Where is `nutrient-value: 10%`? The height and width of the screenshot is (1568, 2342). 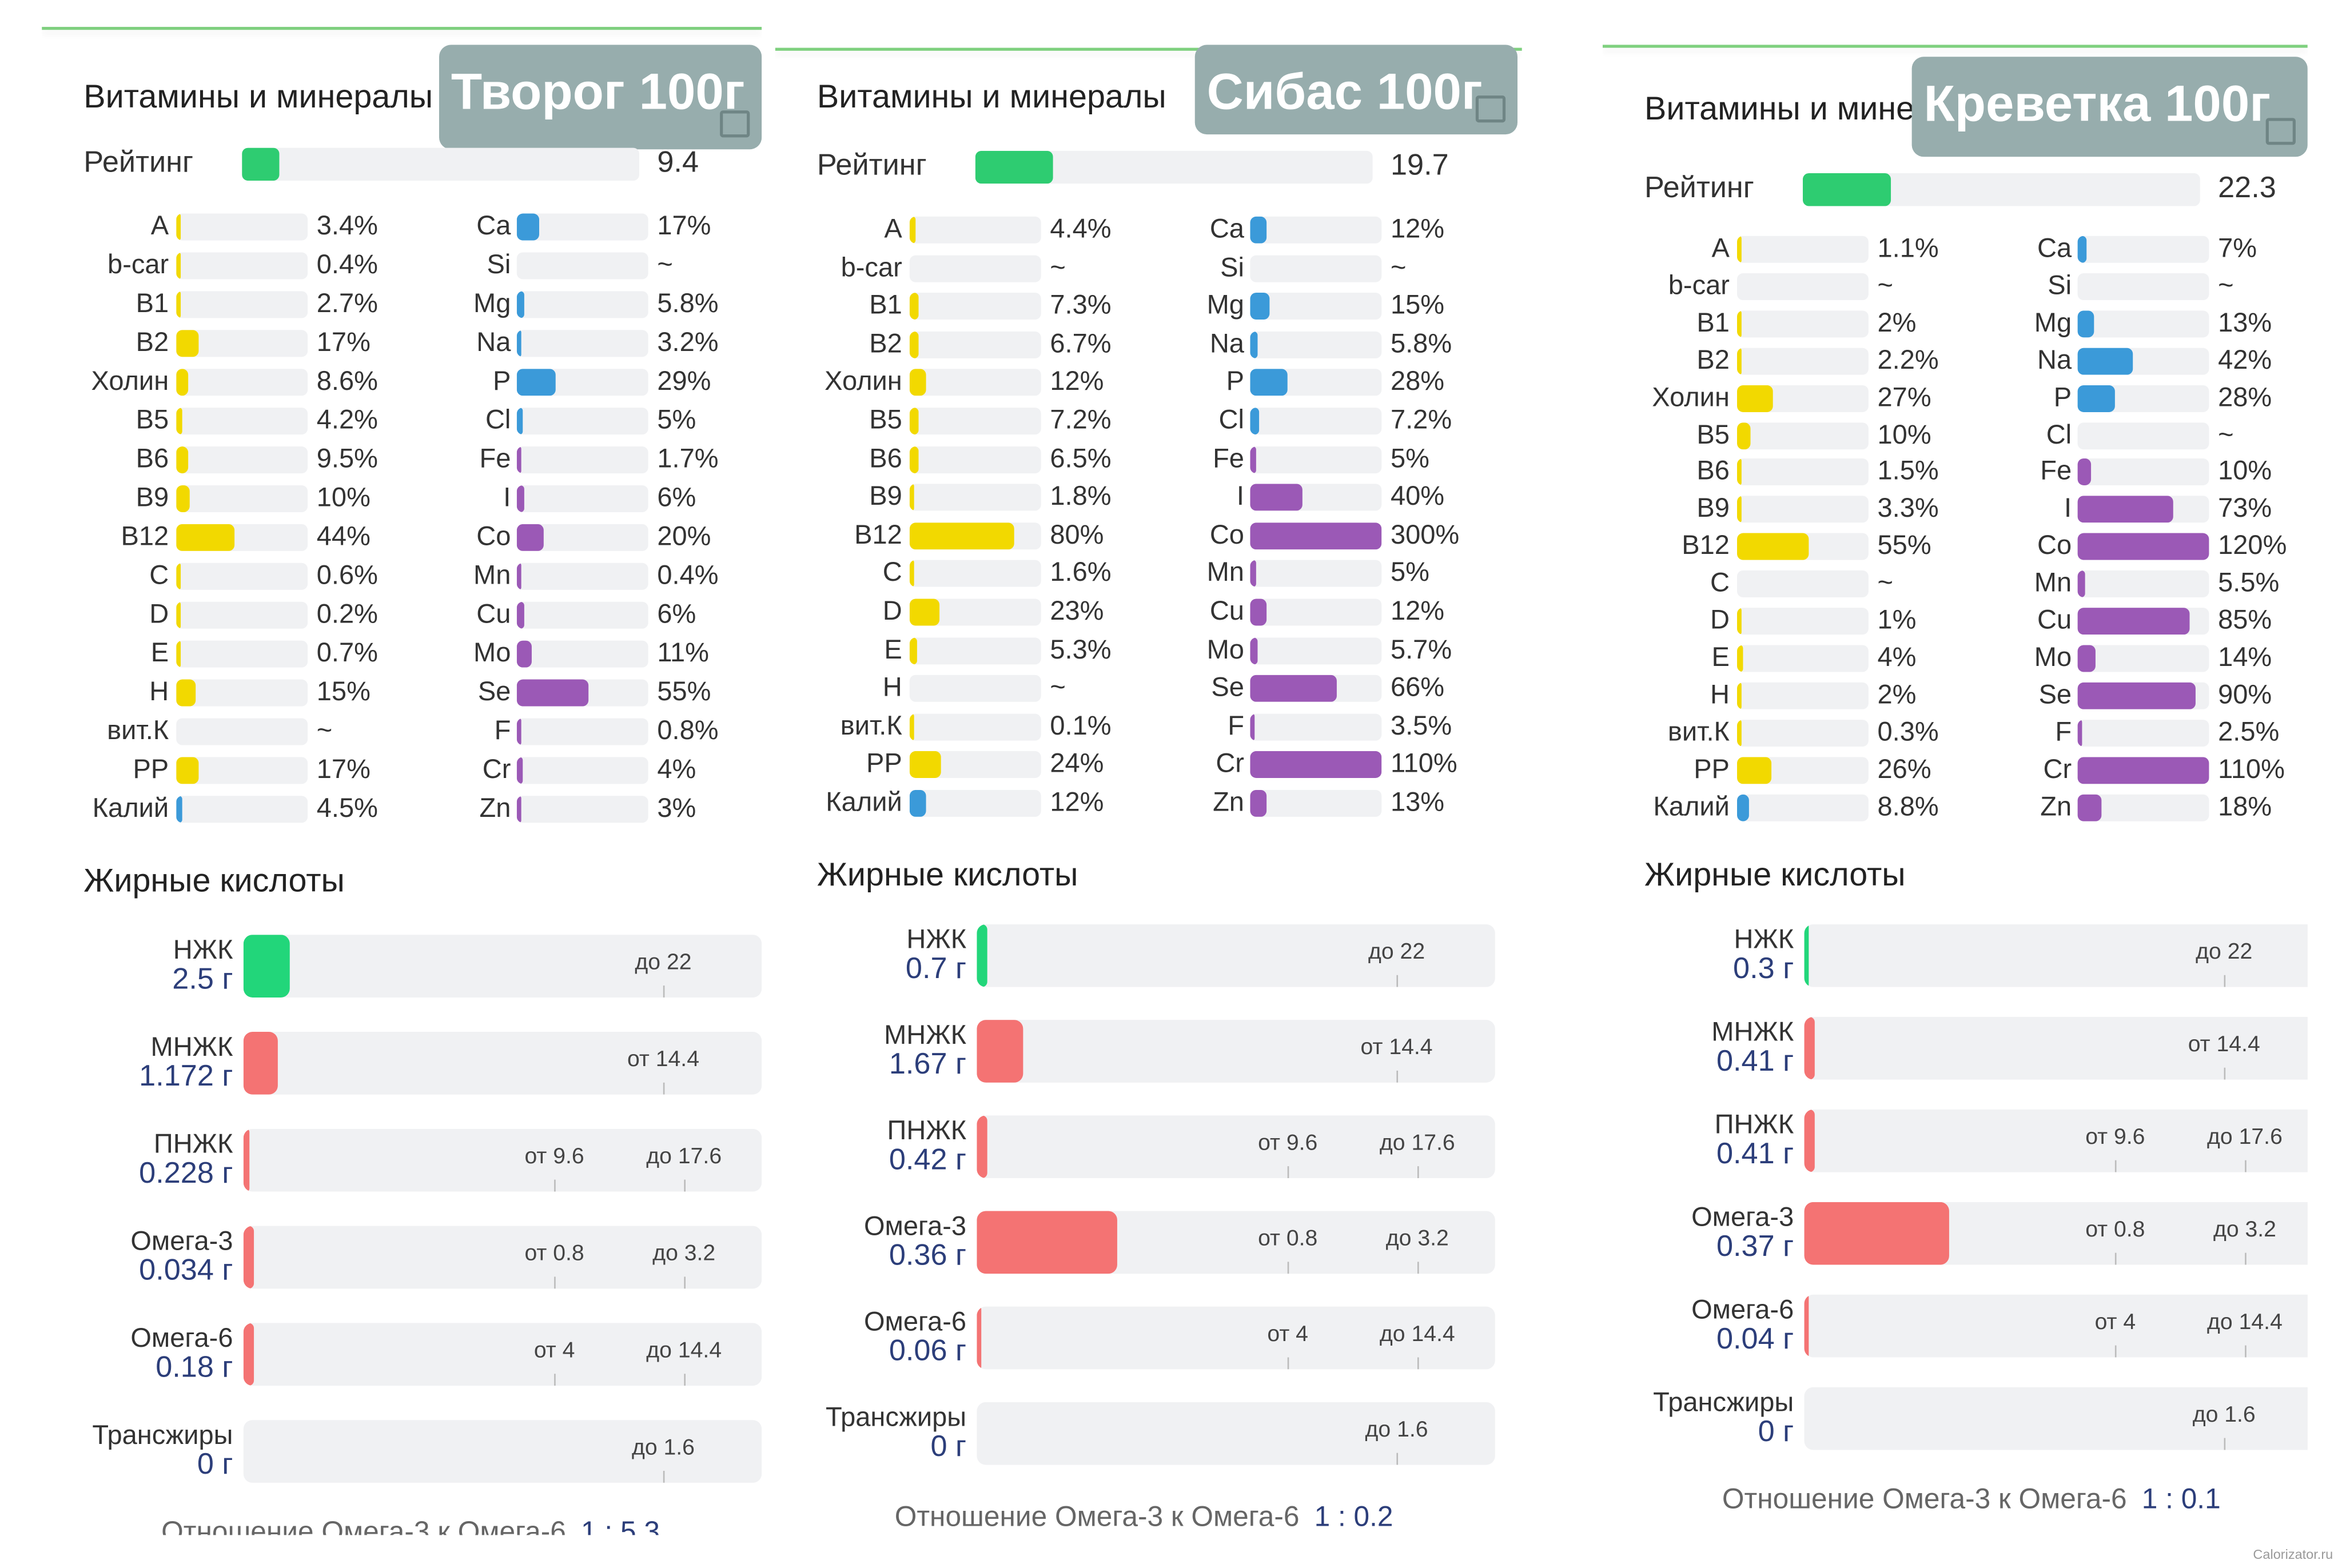 nutrient-value: 10% is located at coordinates (1904, 433).